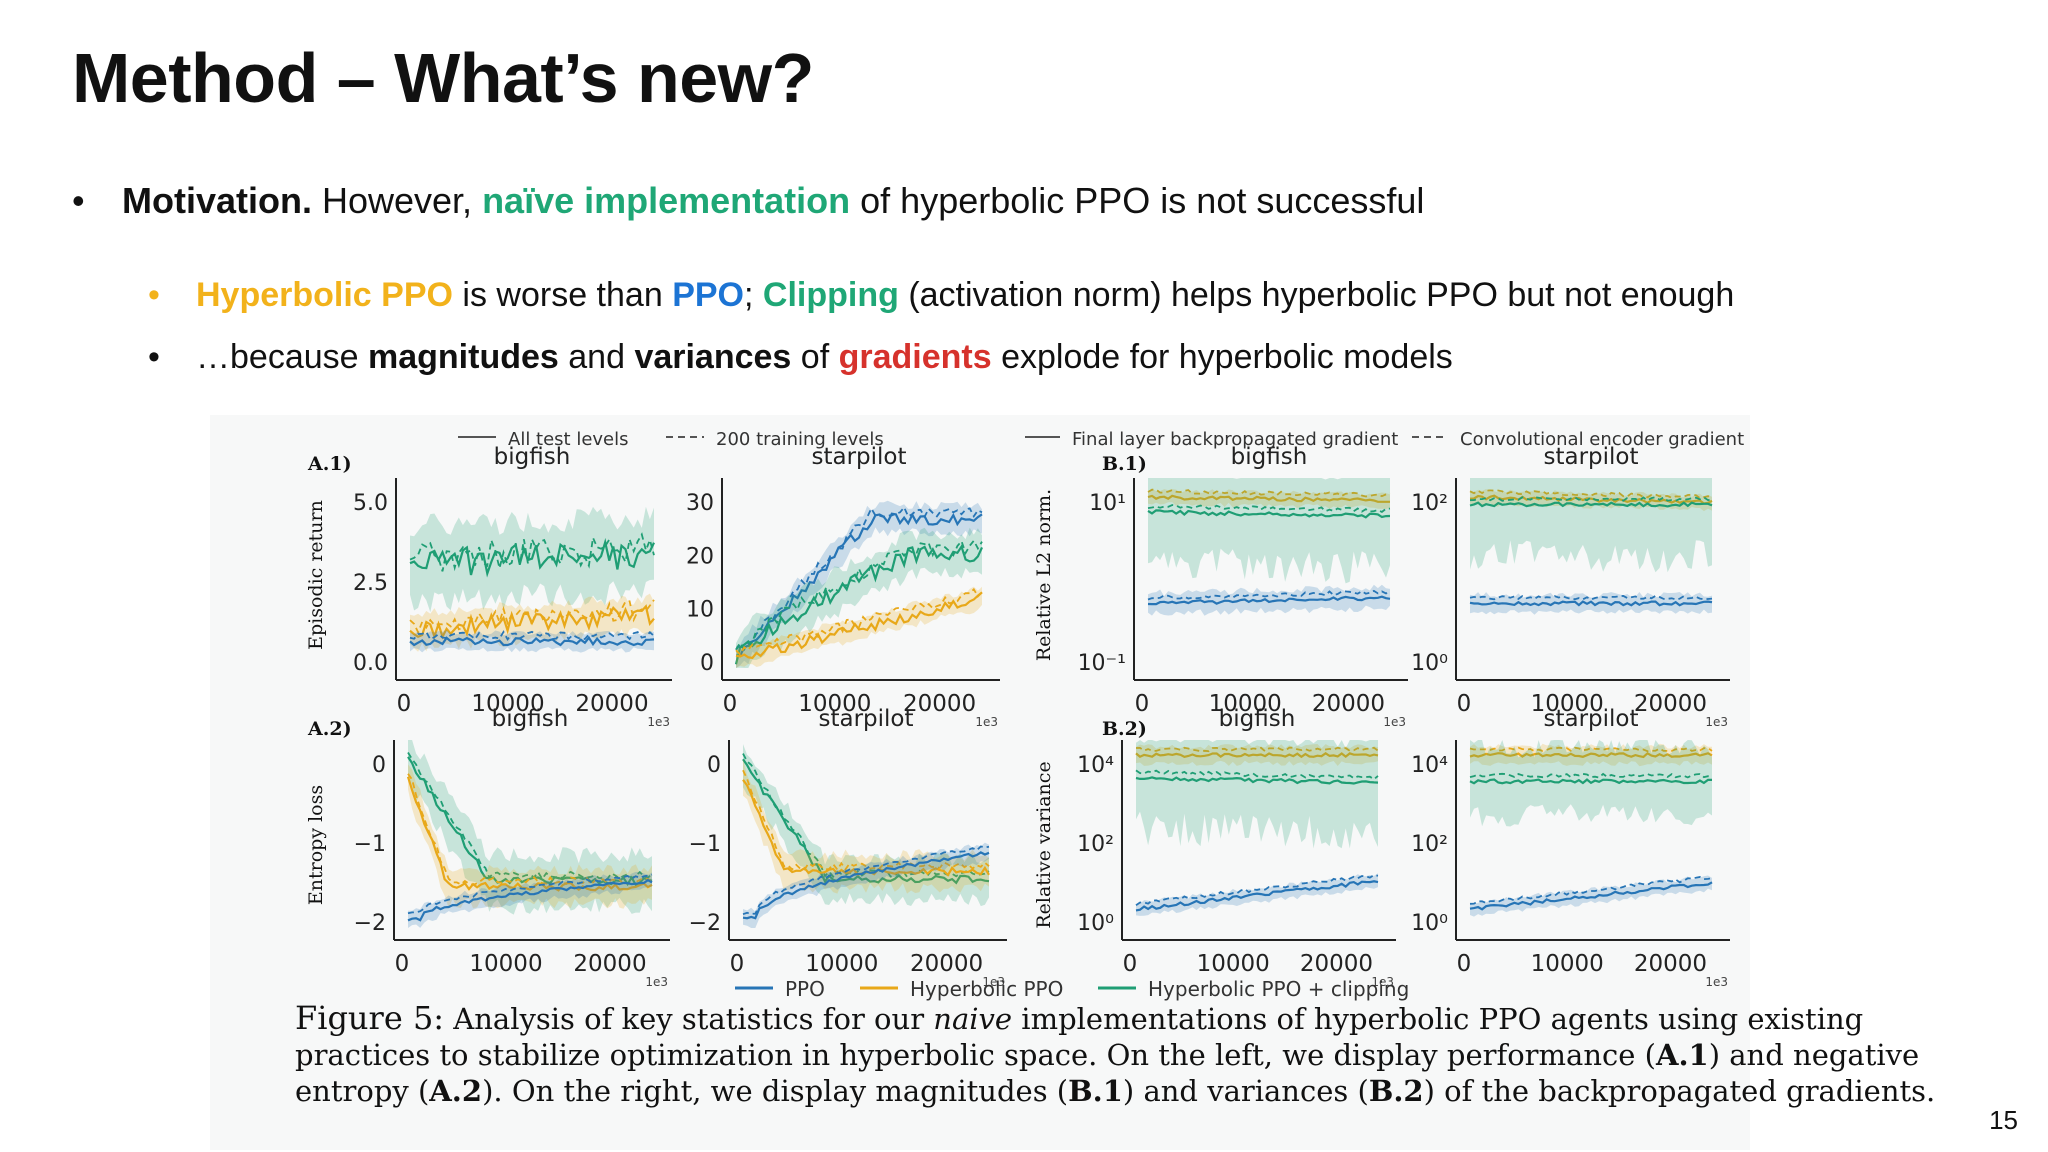  I want to click on caption-figure-label: Figure 5:, so click(370, 1018).